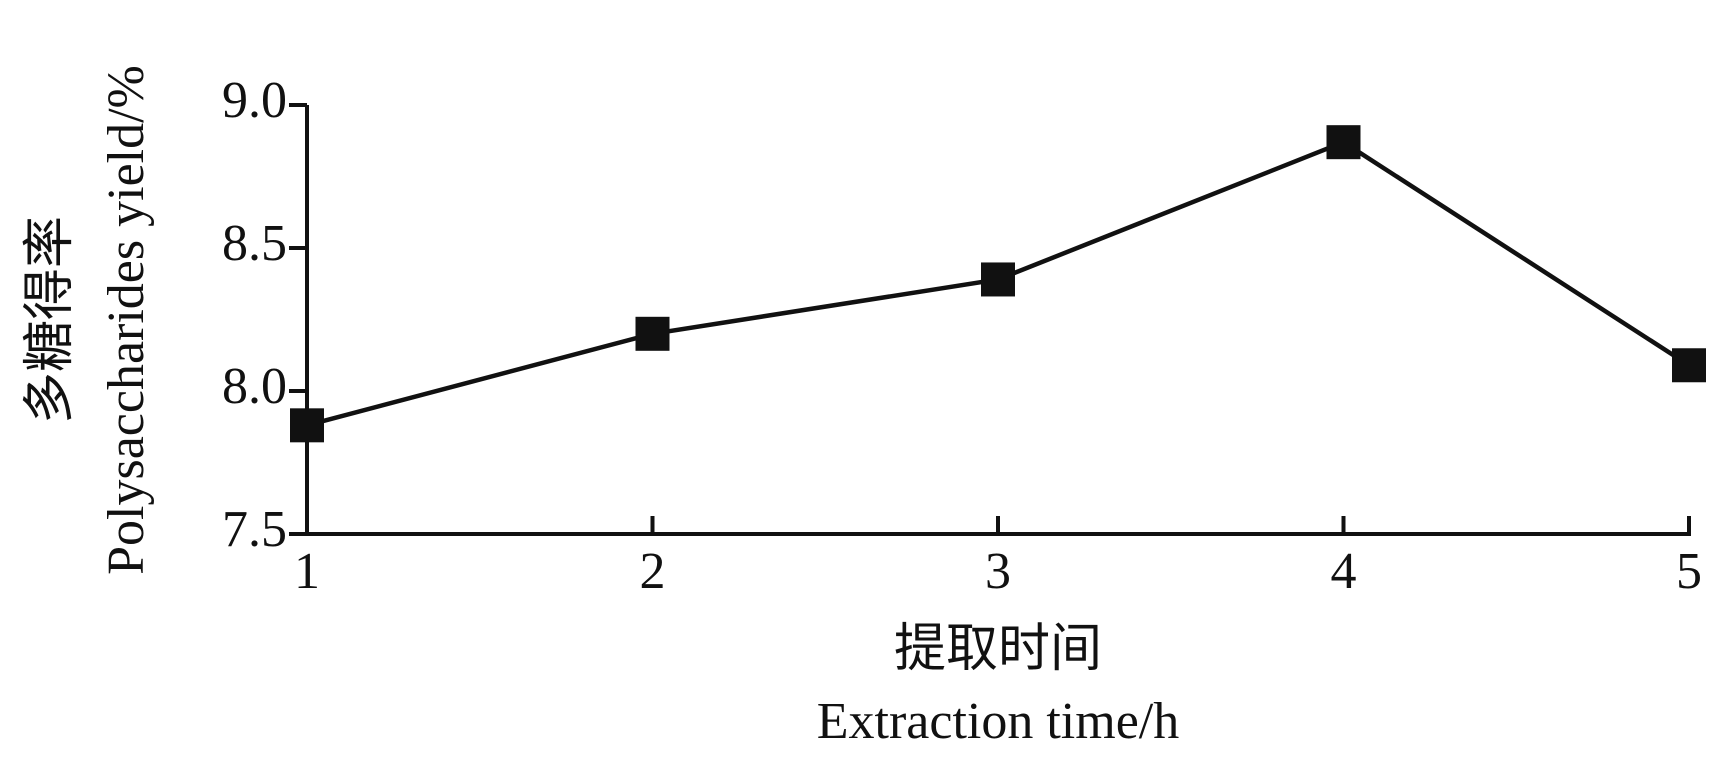 The width and height of the screenshot is (1728, 763). I want to click on y-tick-label: 8.0, so click(254, 386).